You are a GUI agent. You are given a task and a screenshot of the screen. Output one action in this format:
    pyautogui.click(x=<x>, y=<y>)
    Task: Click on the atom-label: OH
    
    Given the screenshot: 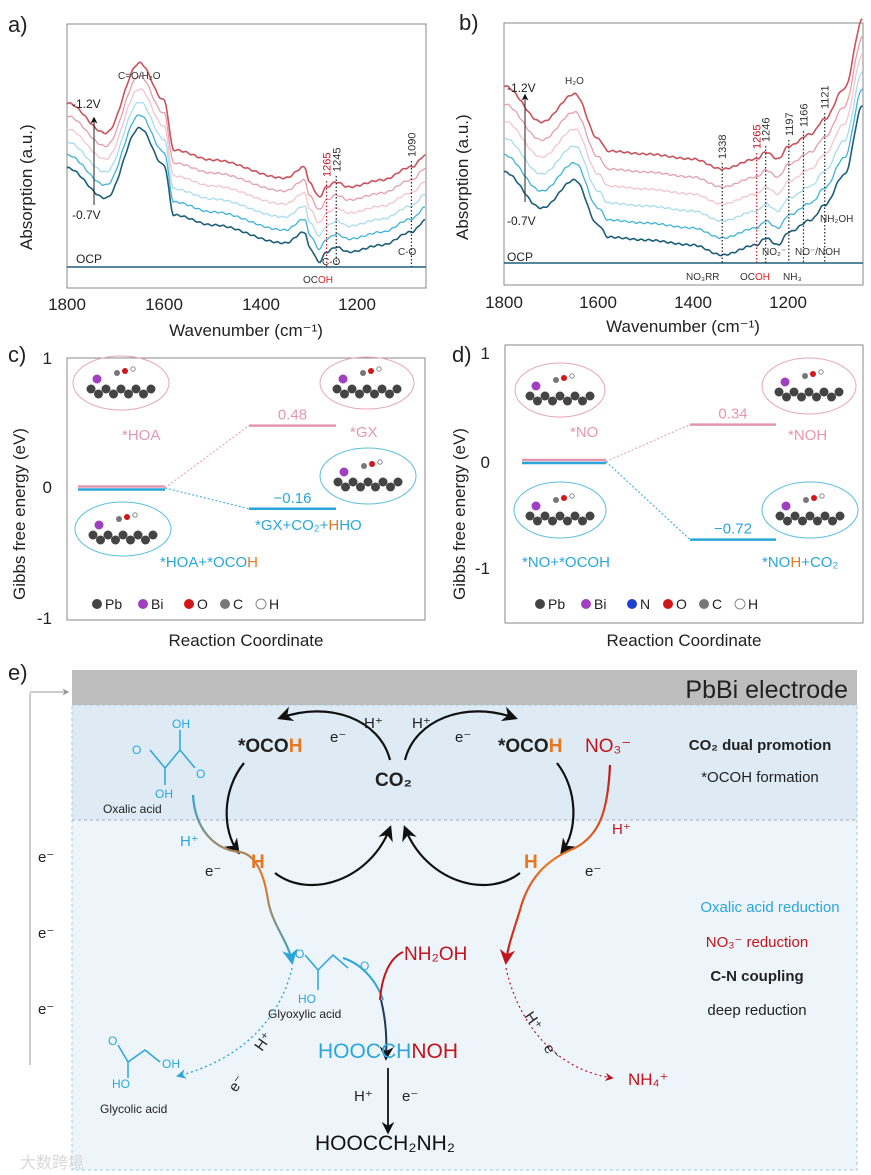 What is the action you would take?
    pyautogui.click(x=164, y=794)
    